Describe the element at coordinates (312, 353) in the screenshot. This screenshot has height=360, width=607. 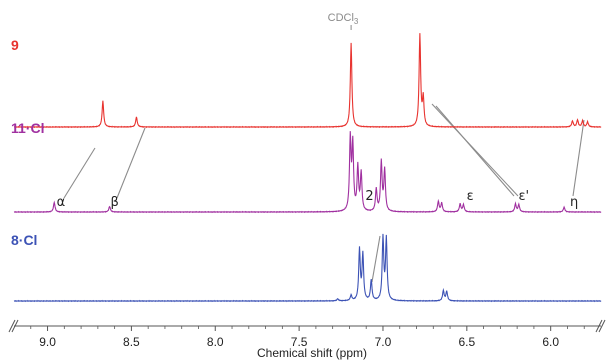
I see `x-axis-title: Chemical shift (ppm)` at that location.